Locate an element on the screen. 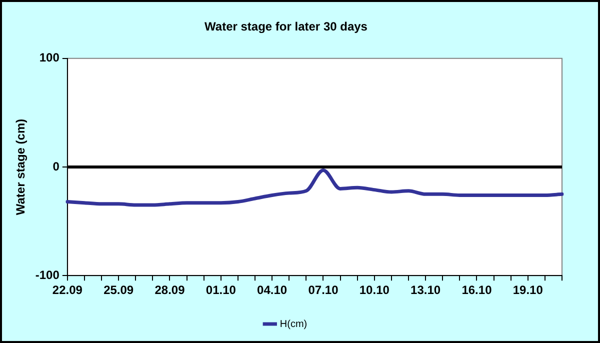 The image size is (600, 343). x-tick-label: 10.10 is located at coordinates (374, 290).